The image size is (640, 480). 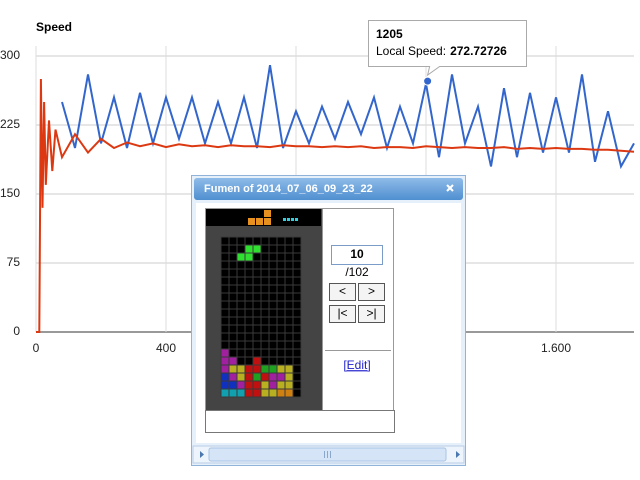 What do you see at coordinates (300, 421) in the screenshot?
I see `comment-field` at bounding box center [300, 421].